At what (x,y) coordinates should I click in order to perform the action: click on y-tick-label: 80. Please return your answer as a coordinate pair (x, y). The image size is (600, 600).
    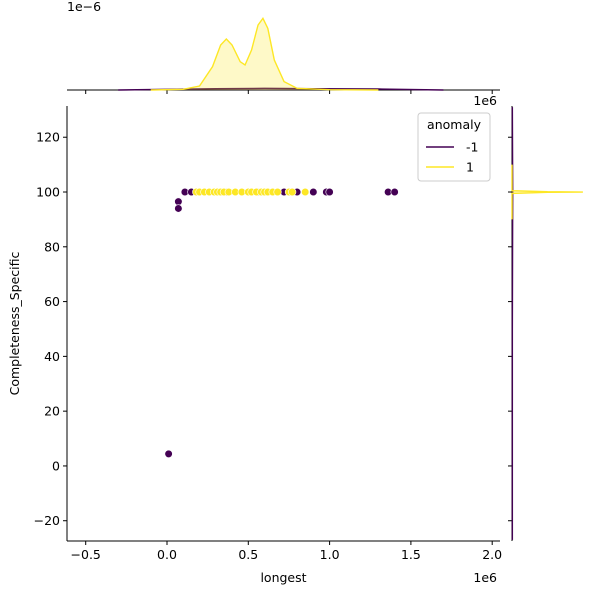
    Looking at the image, I should click on (52, 246).